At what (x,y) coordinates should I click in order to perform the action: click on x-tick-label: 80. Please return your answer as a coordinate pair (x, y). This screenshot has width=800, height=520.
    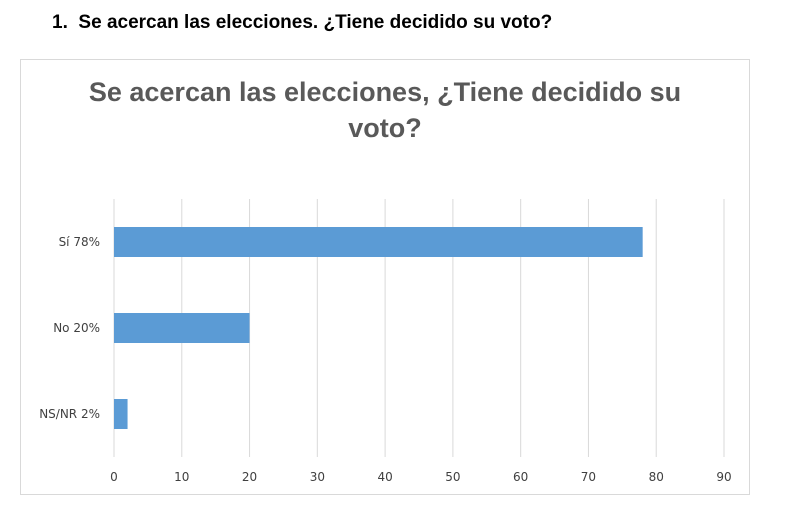
    Looking at the image, I should click on (656, 477).